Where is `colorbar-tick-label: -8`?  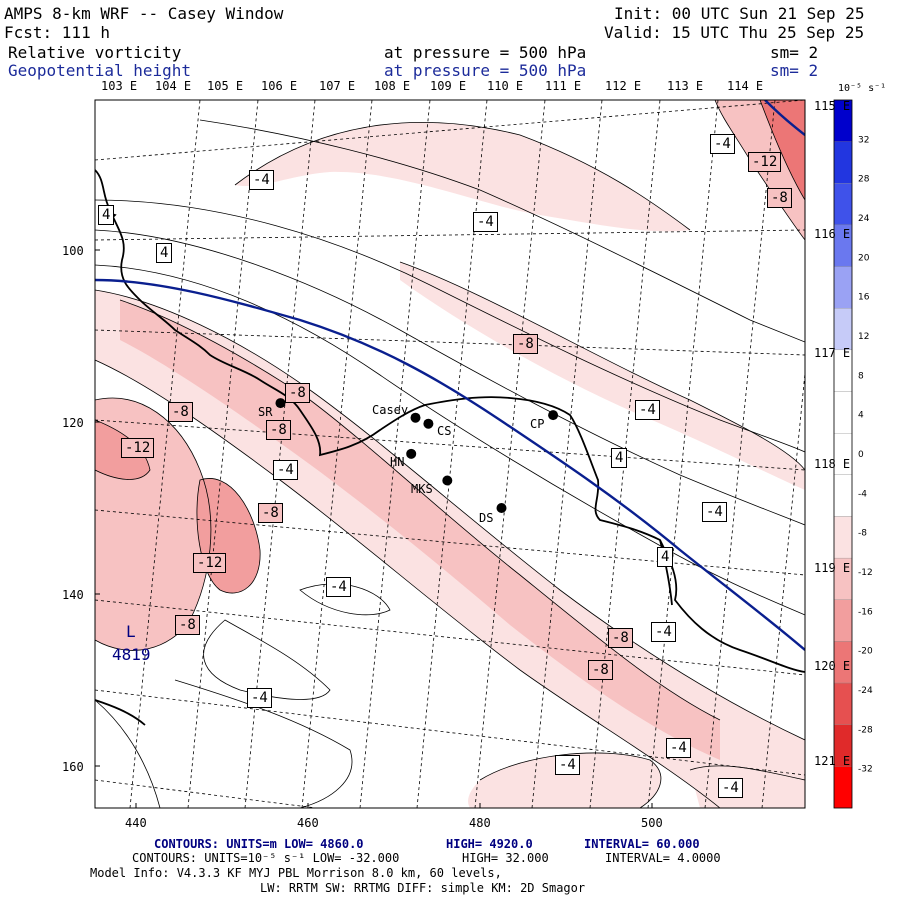
colorbar-tick-label: -8 is located at coordinates (862, 534).